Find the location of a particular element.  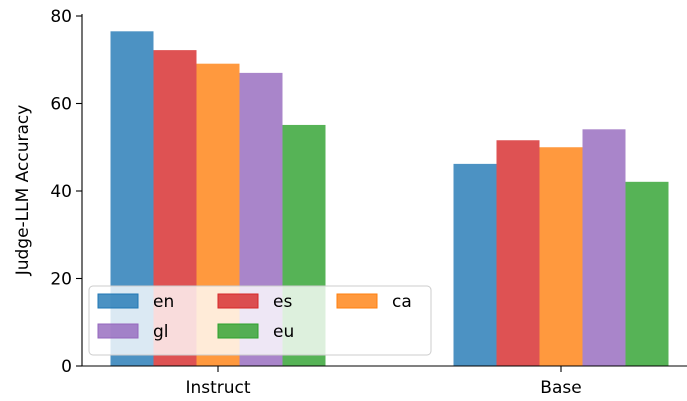

y-ticks: 0 20 40 60 80 is located at coordinates (66, 192).